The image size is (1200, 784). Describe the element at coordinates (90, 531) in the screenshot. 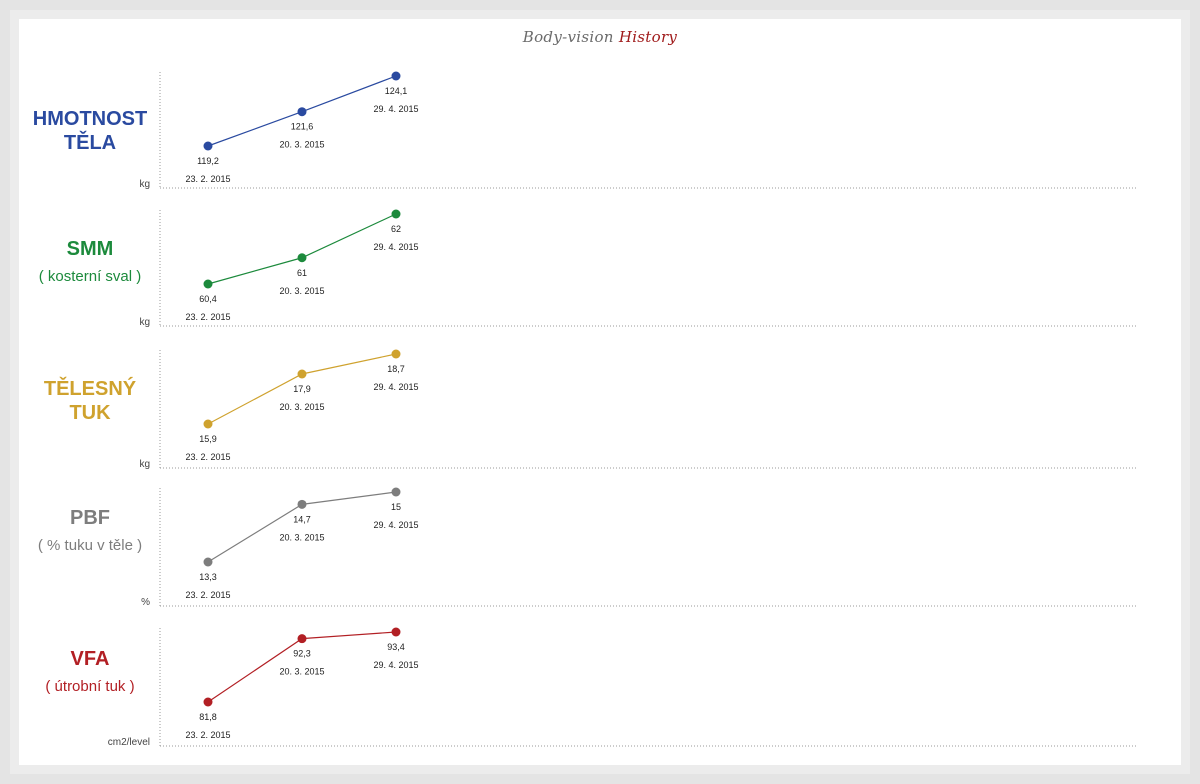

I see `metric-label: PBF ( % tuku v těle )` at that location.